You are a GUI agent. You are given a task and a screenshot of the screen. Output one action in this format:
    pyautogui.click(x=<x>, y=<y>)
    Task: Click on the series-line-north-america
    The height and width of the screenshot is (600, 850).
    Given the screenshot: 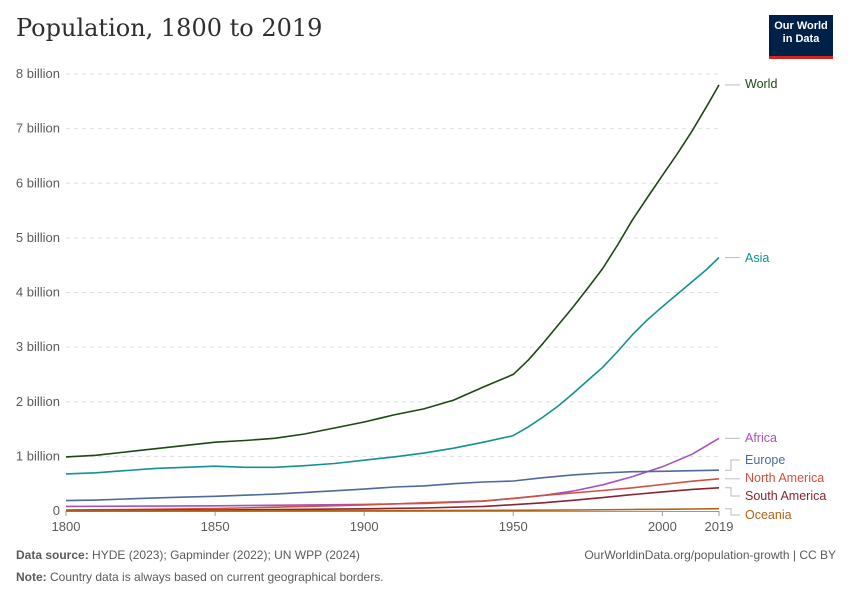 What is the action you would take?
    pyautogui.click(x=392, y=494)
    